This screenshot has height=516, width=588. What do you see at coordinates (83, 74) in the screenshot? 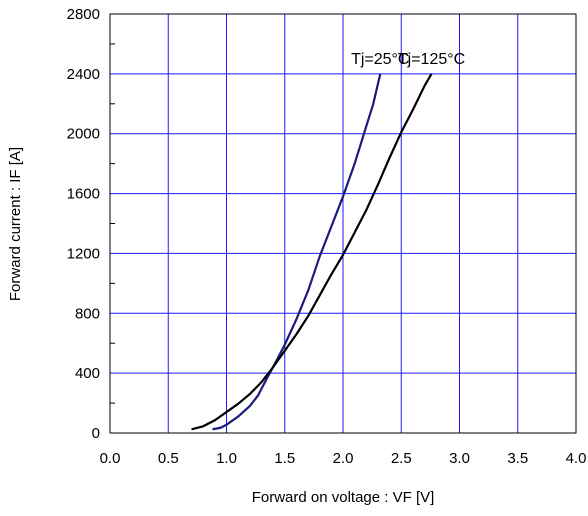
I see `y-tick-label: 2400` at bounding box center [83, 74].